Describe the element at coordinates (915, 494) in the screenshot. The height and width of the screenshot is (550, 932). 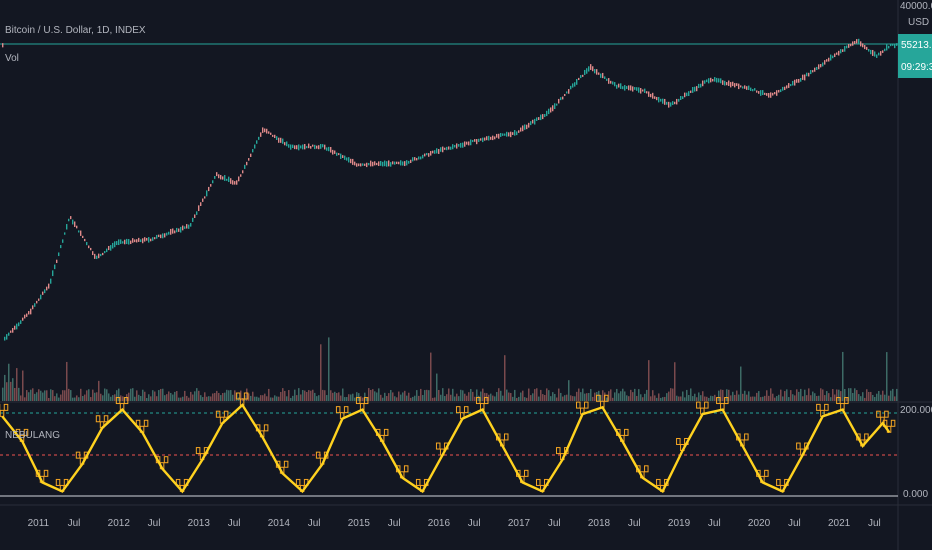
I see `osc-axis-bottom-label: 0.000` at that location.